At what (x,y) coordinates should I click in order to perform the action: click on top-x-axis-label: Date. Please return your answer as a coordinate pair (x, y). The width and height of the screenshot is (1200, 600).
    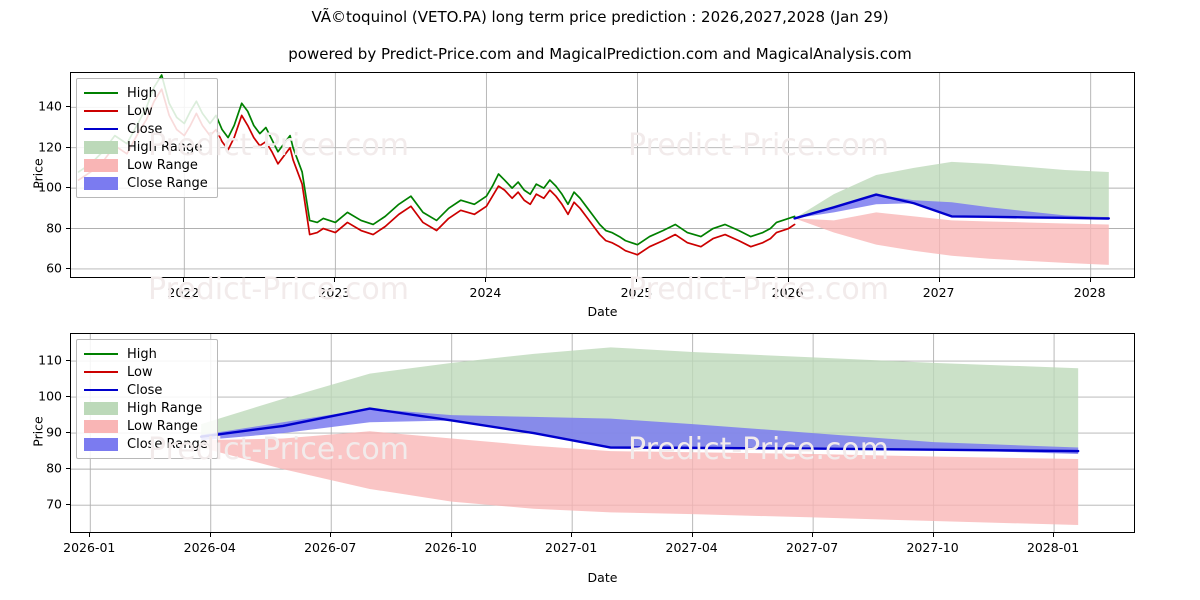
    Looking at the image, I should click on (602, 311).